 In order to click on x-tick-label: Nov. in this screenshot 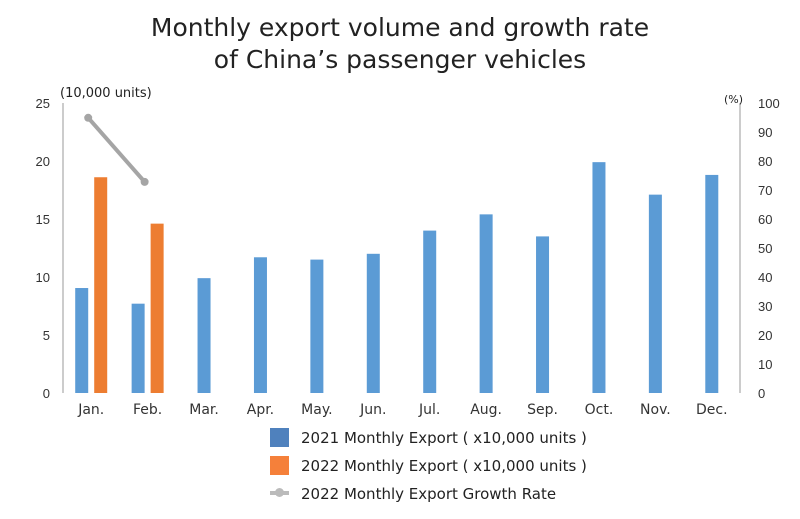, I will do `click(655, 410)`.